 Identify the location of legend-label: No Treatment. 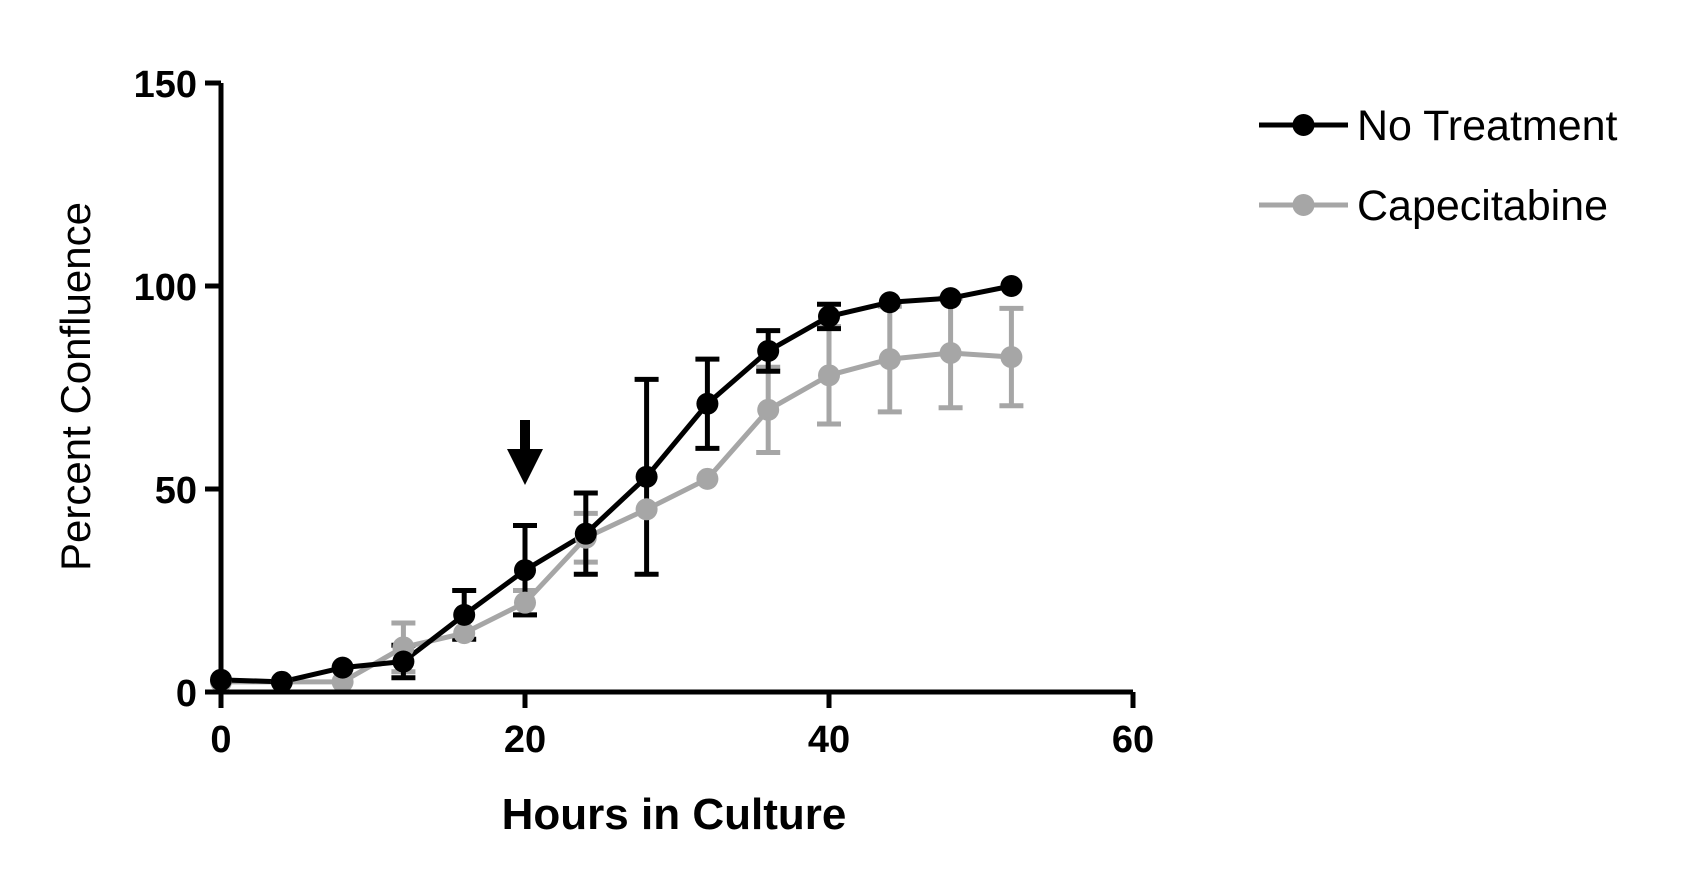
(1487, 126).